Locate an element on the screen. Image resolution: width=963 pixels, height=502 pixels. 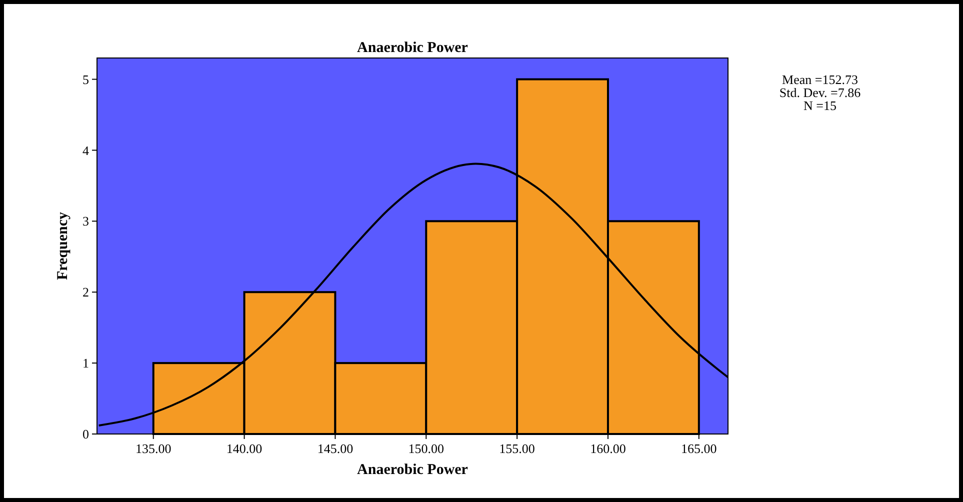
y-tick-label: 4 is located at coordinates (86, 150).